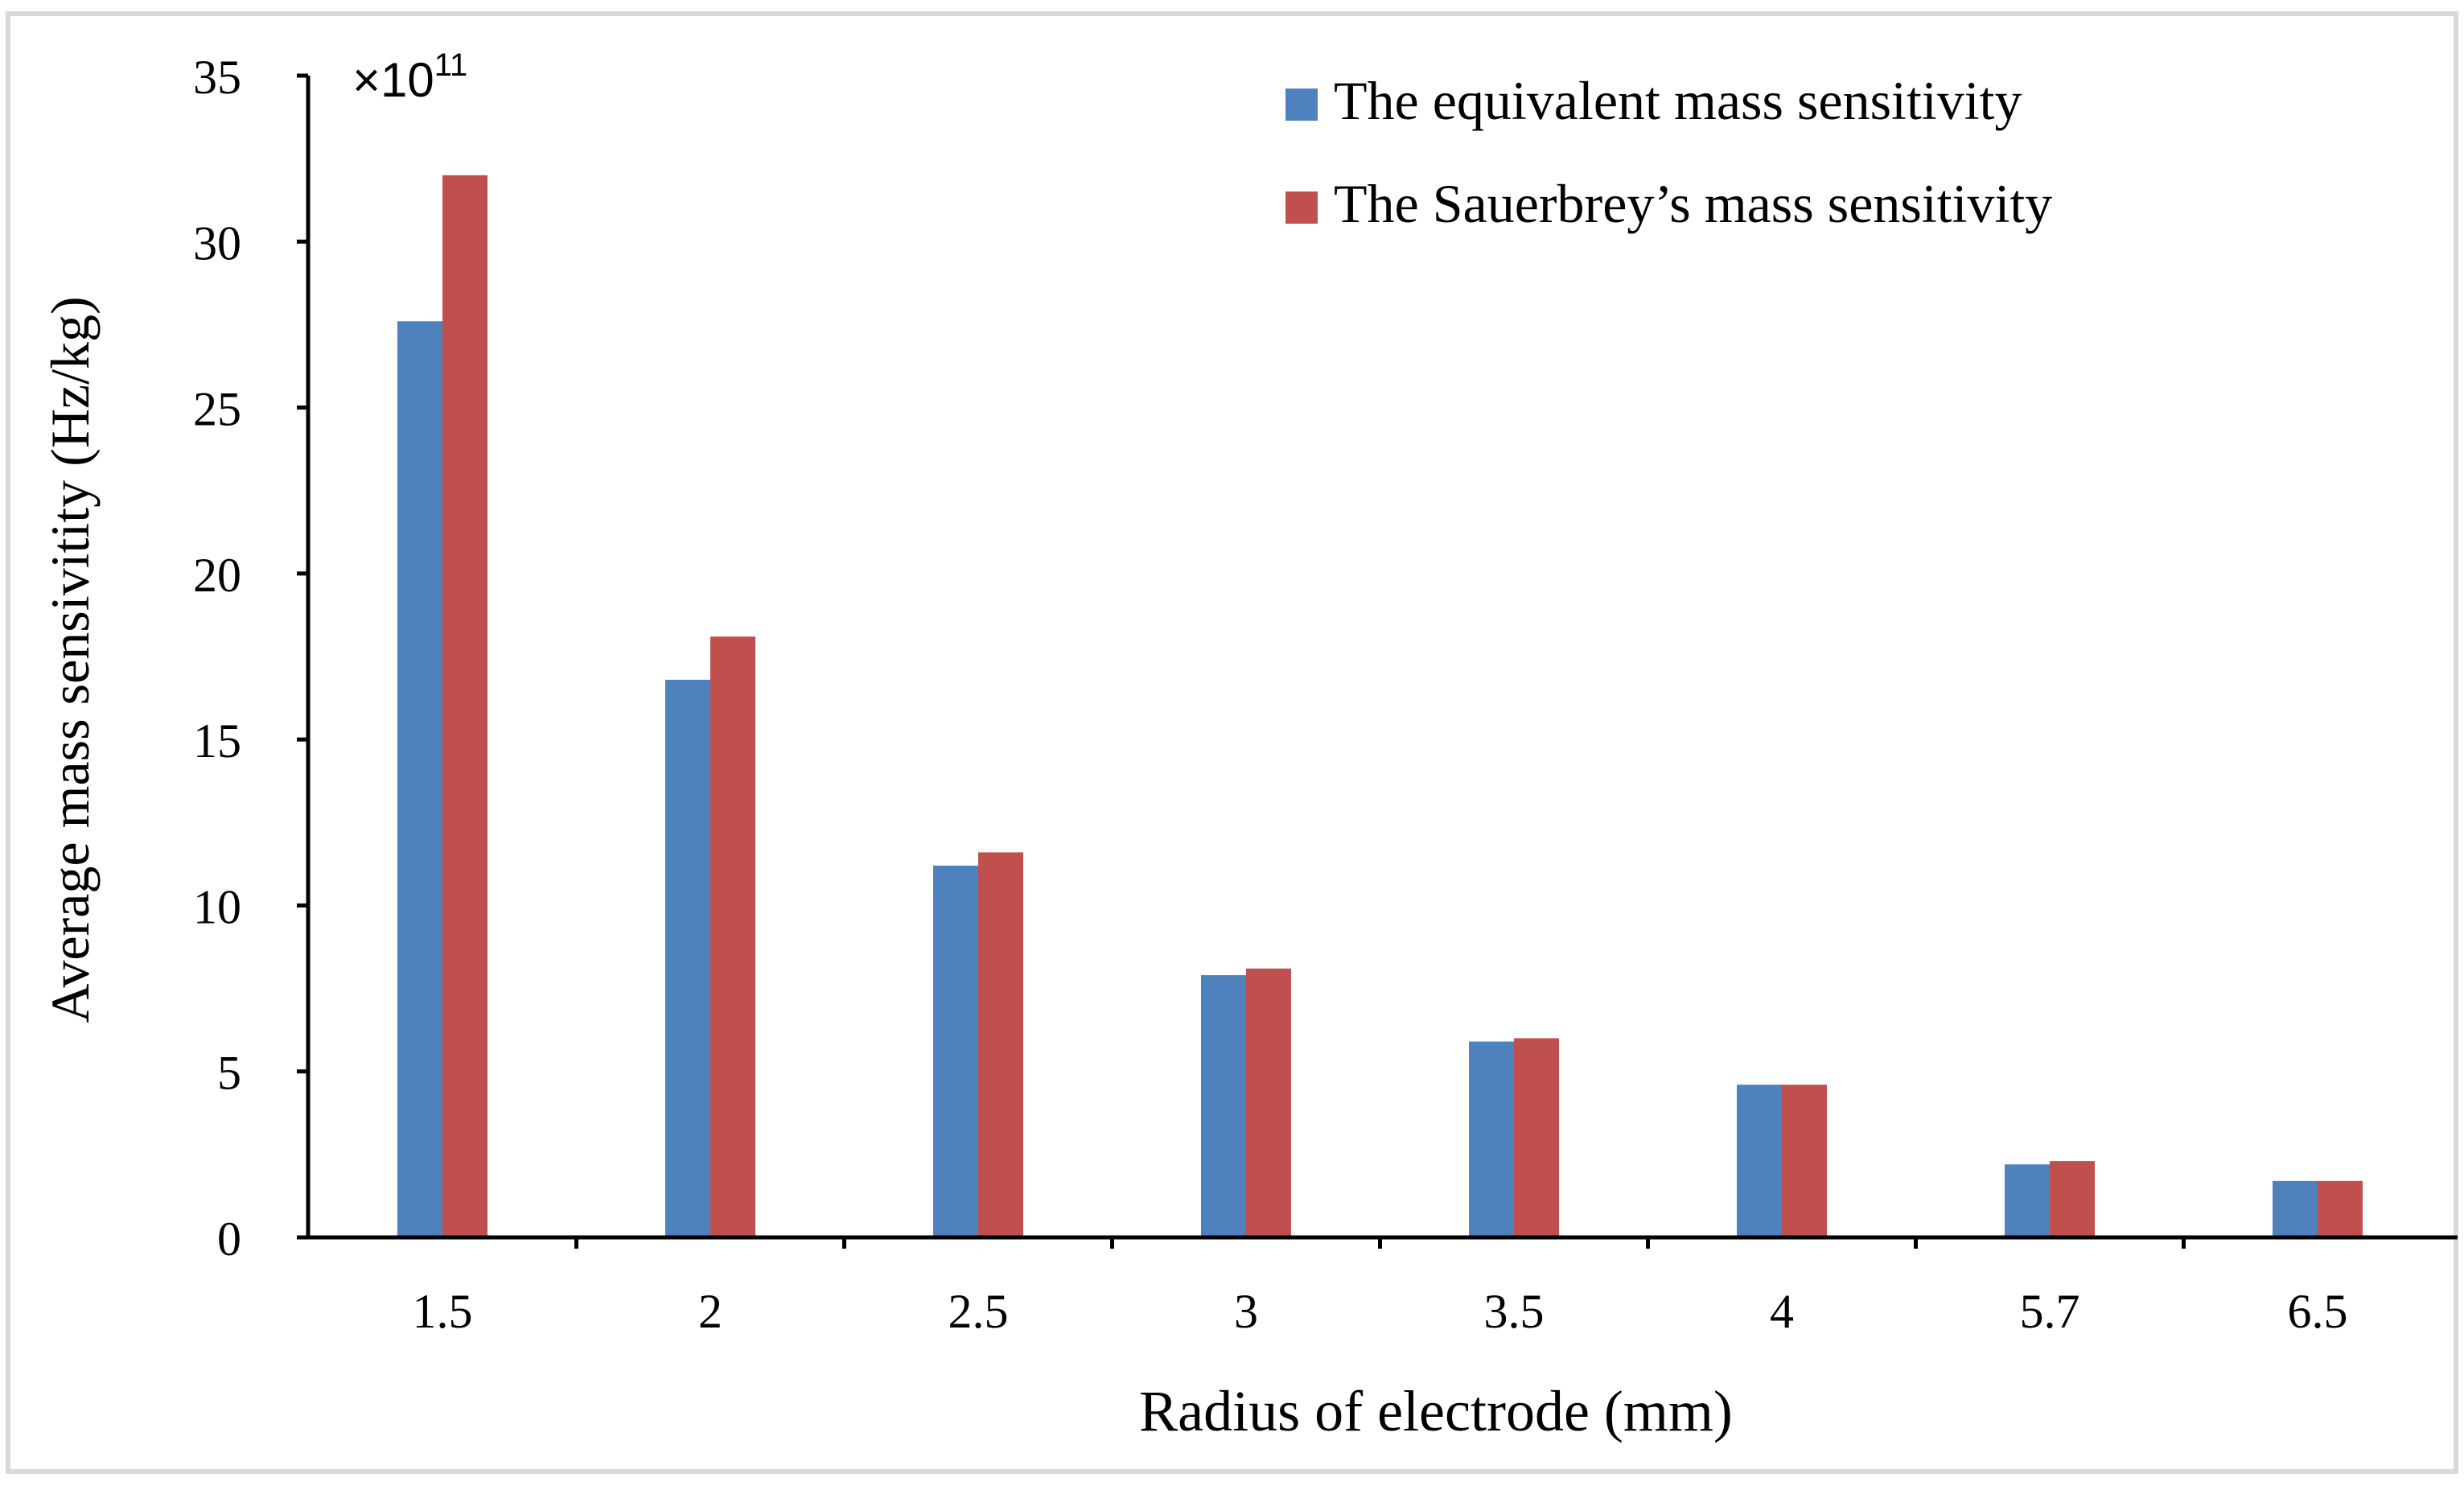 The image size is (2464, 1486). Describe the element at coordinates (217, 77) in the screenshot. I see `y-tick-label: 35` at that location.